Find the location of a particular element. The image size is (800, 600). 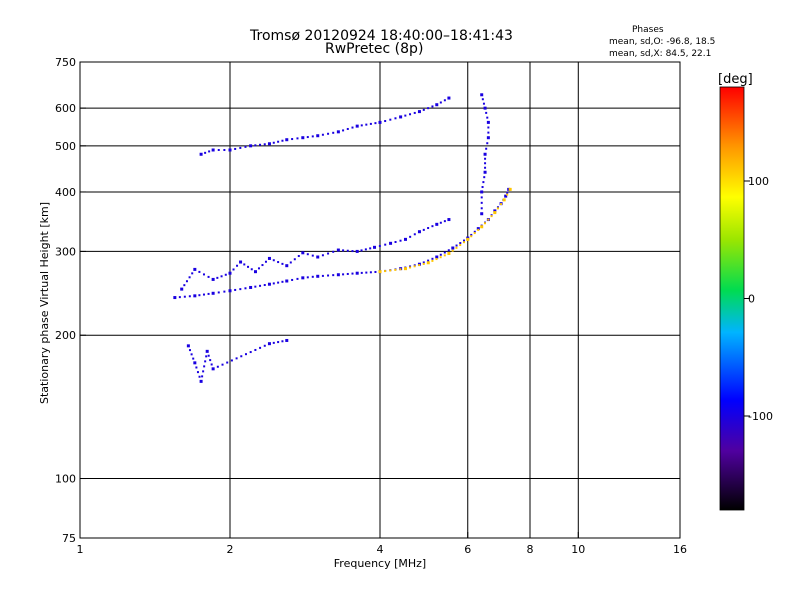

colorbar-tick-label: 100 is located at coordinates (758, 181).